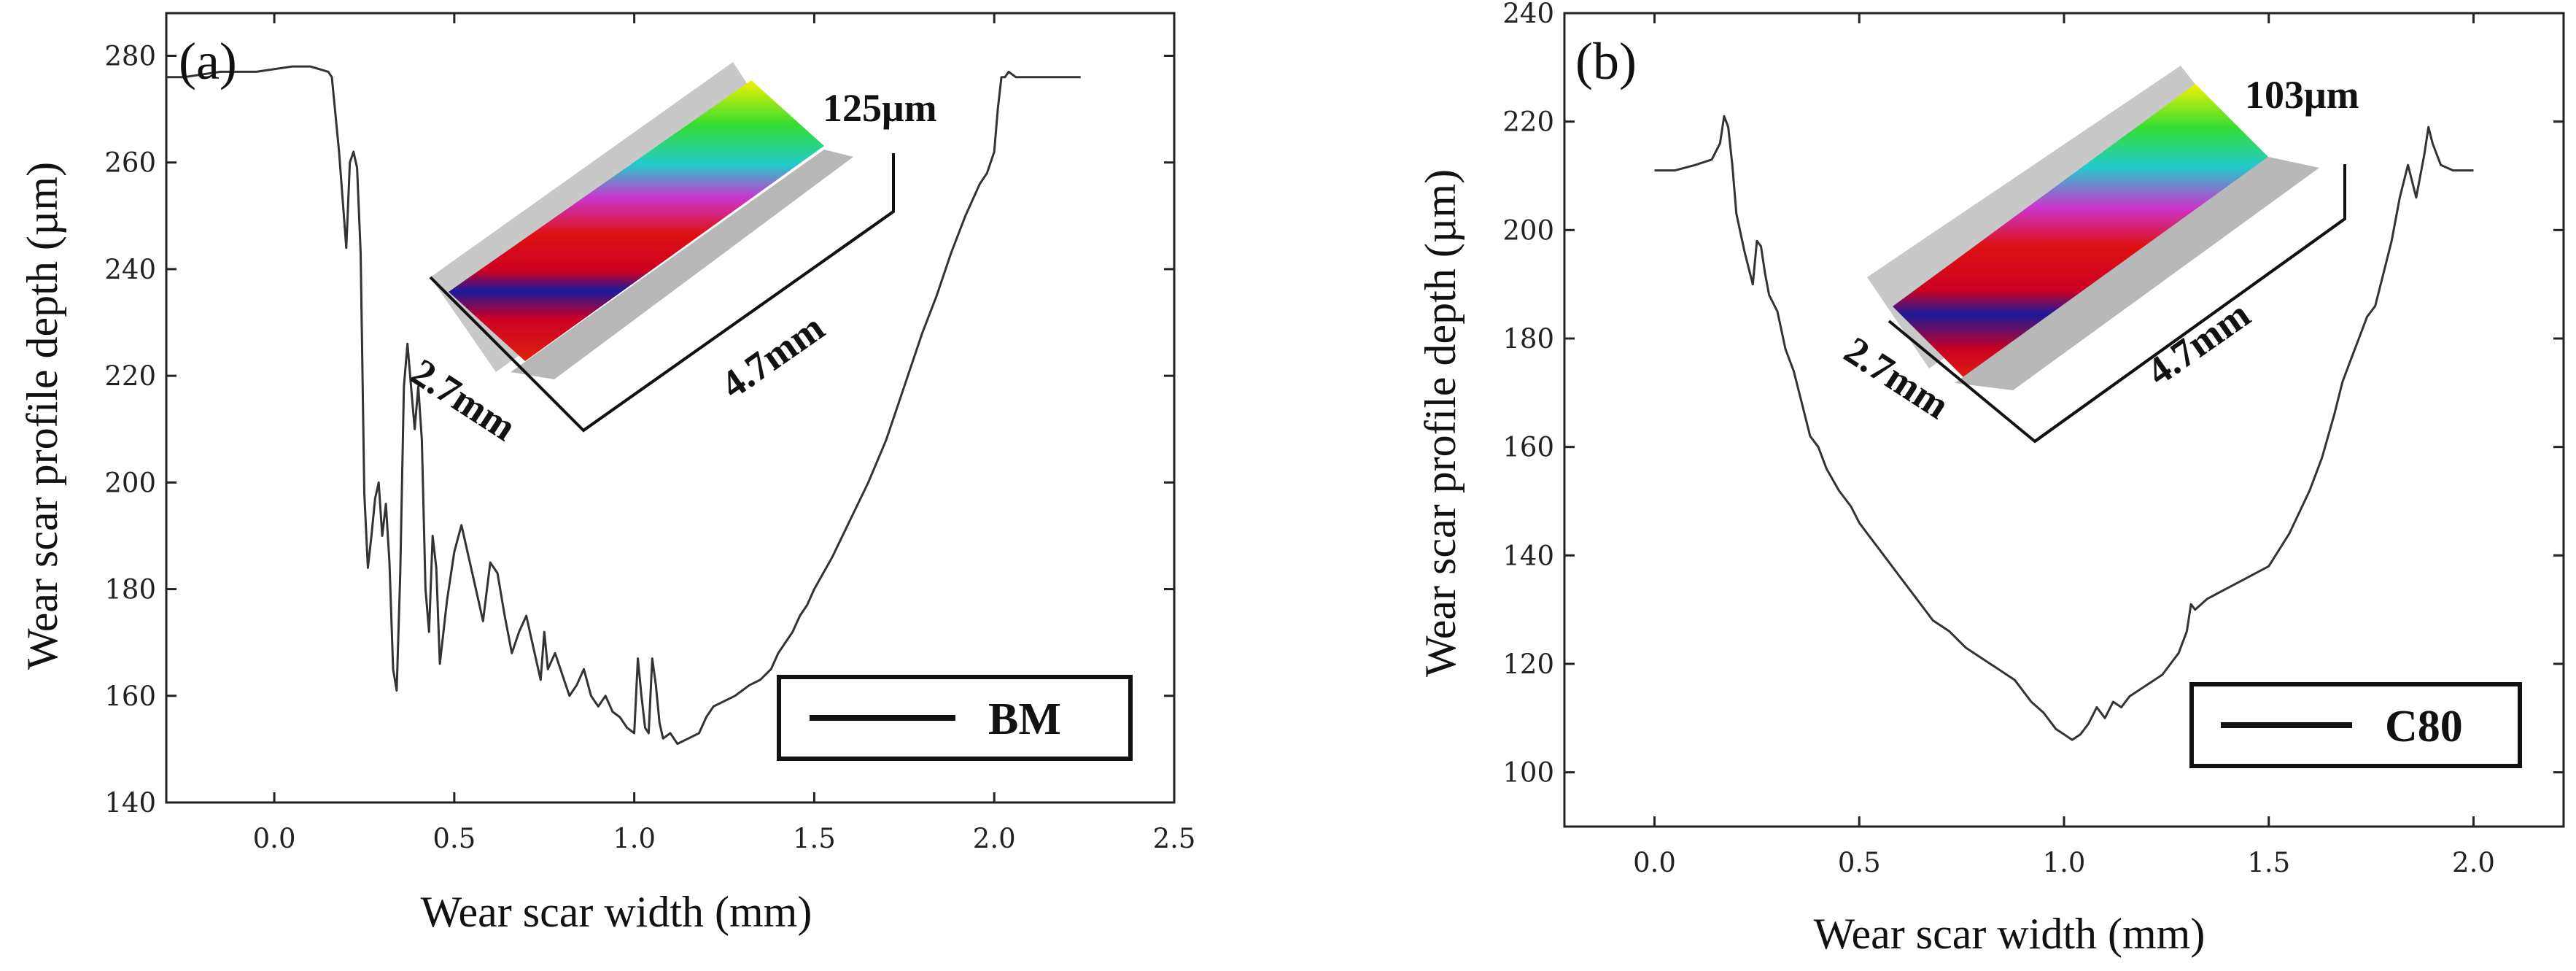 This screenshot has height=971, width=2576. I want to click on legend-label: BM, so click(1024, 720).